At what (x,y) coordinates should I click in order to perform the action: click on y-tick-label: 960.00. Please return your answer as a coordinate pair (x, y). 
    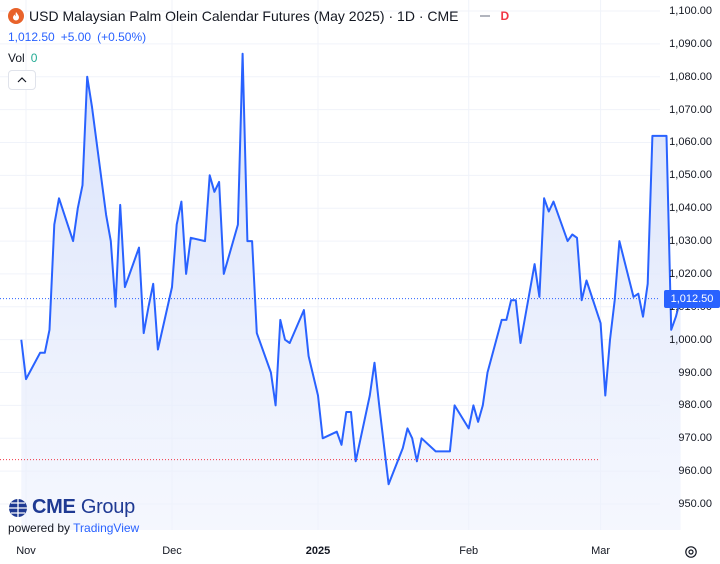
    Looking at the image, I should click on (695, 471).